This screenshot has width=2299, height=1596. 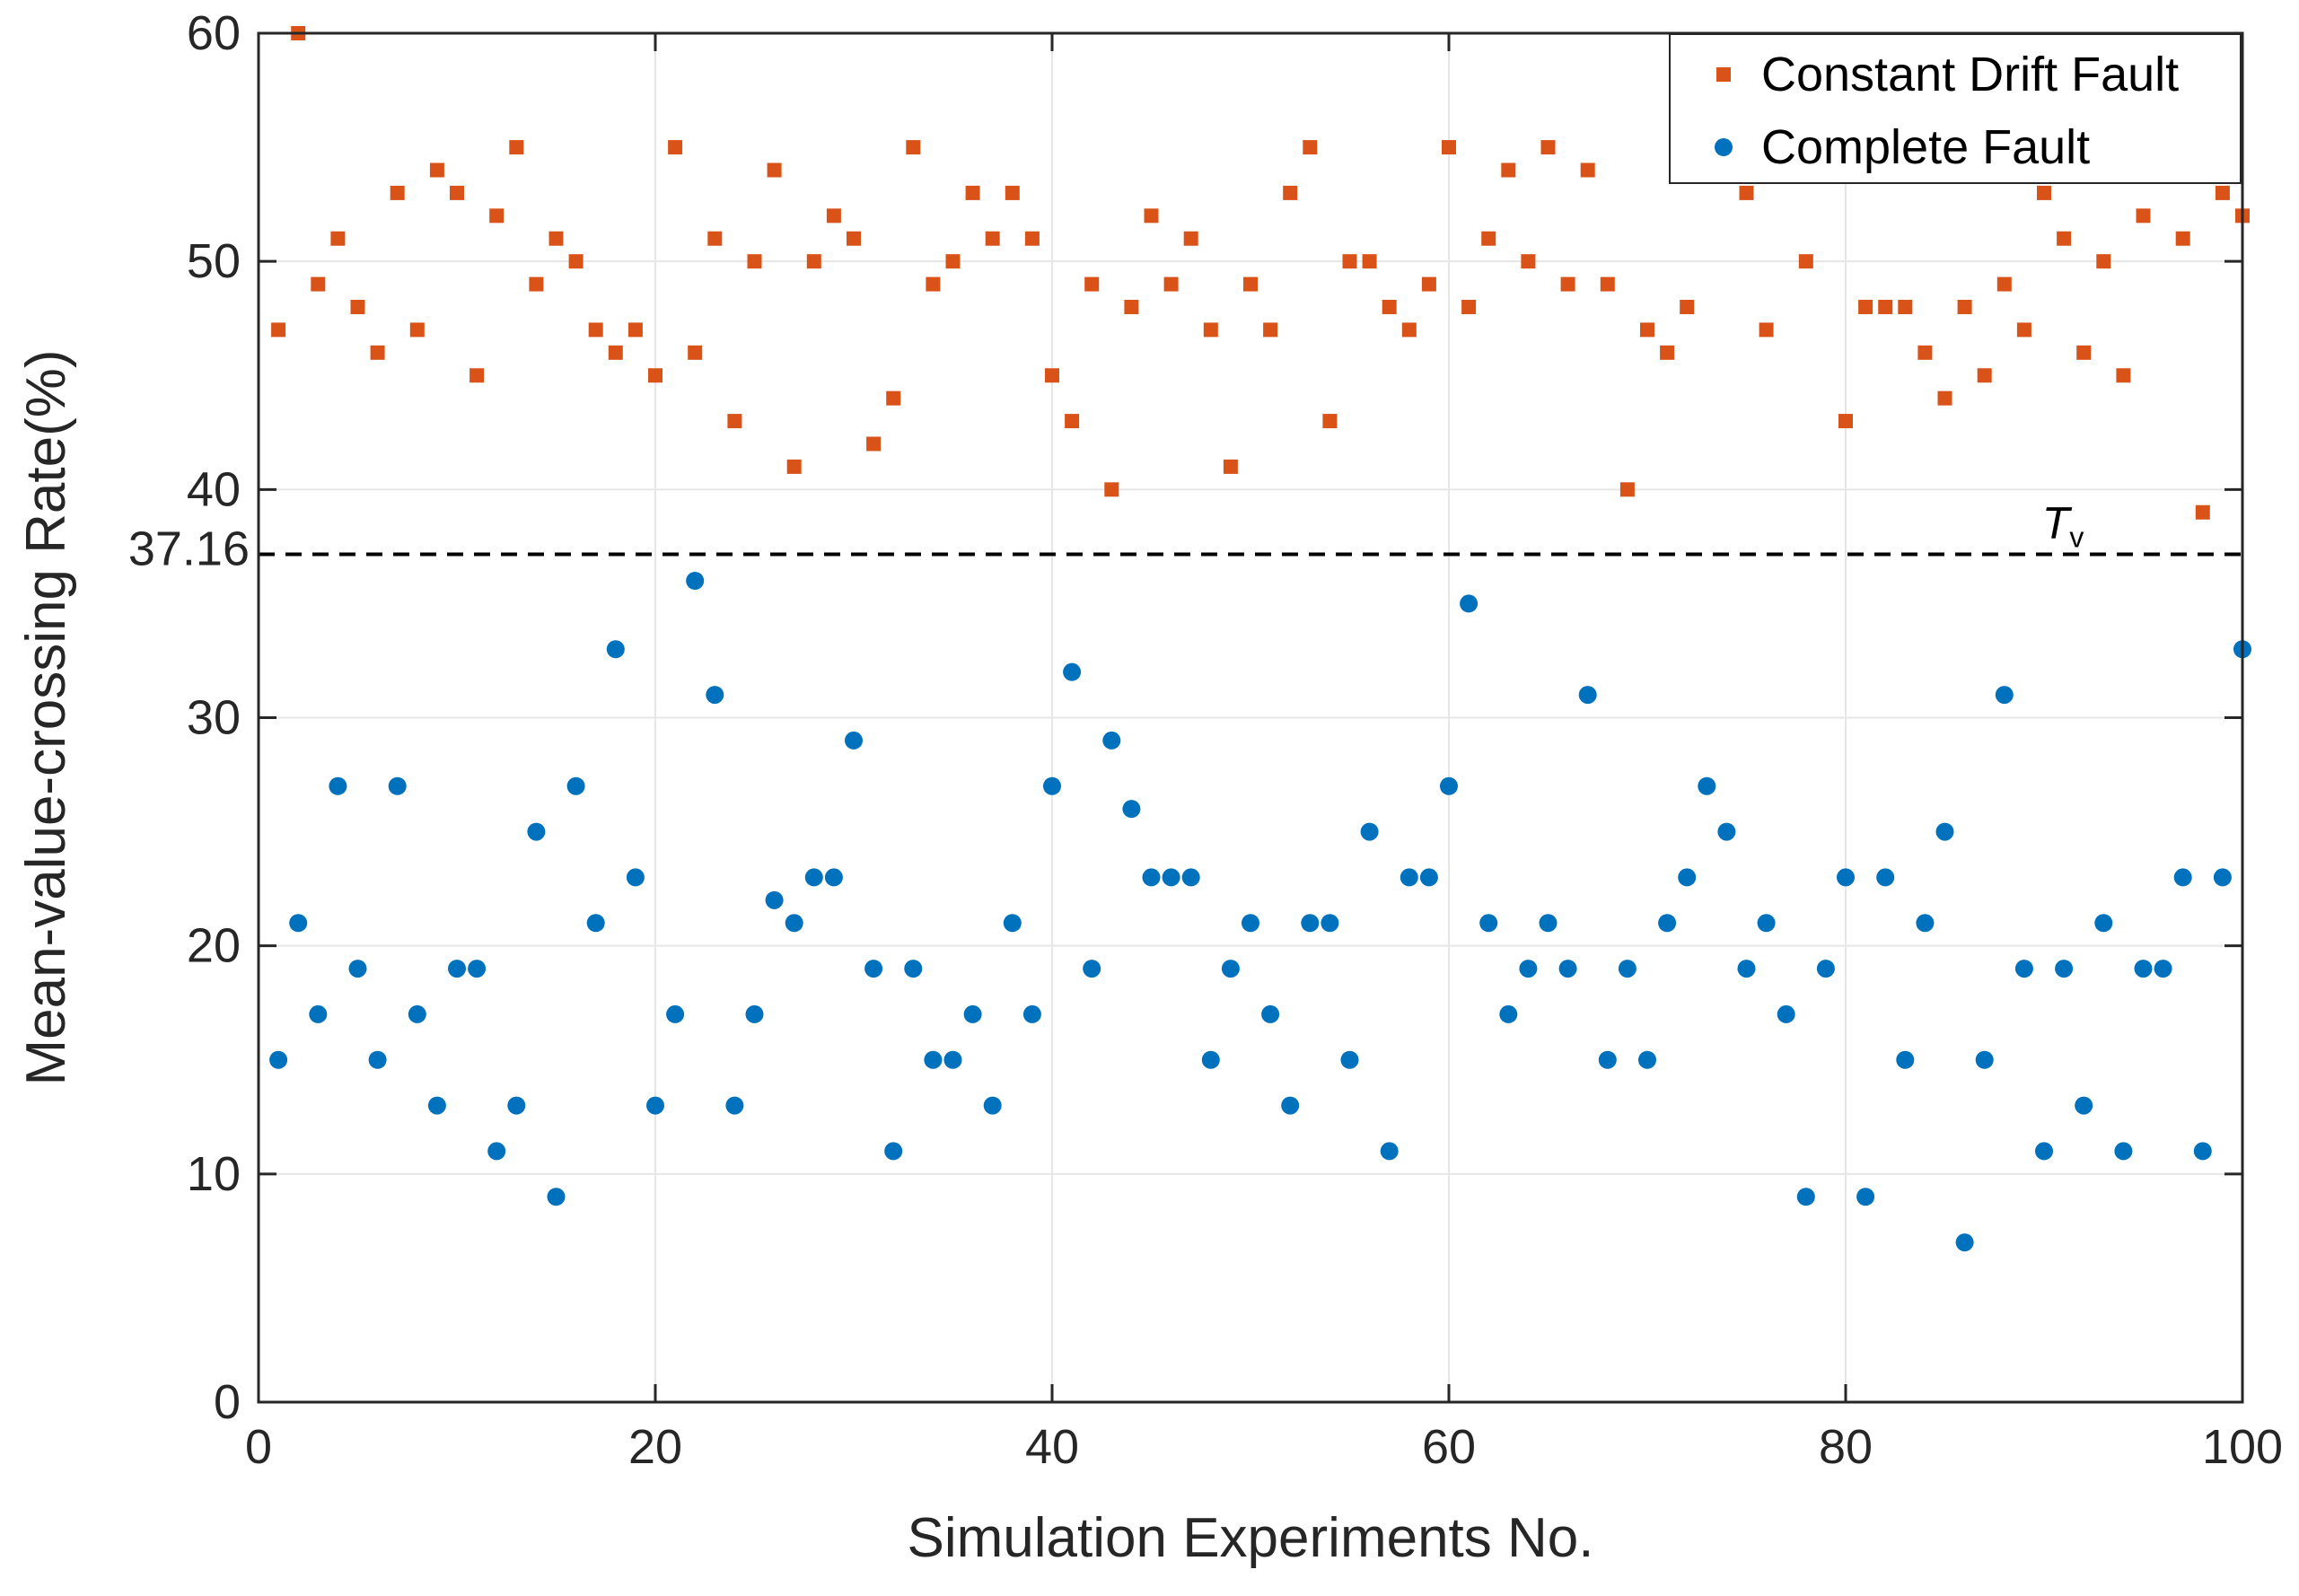 What do you see at coordinates (1251, 1538) in the screenshot?
I see `x-axis-title: Simulation Experiments No.` at bounding box center [1251, 1538].